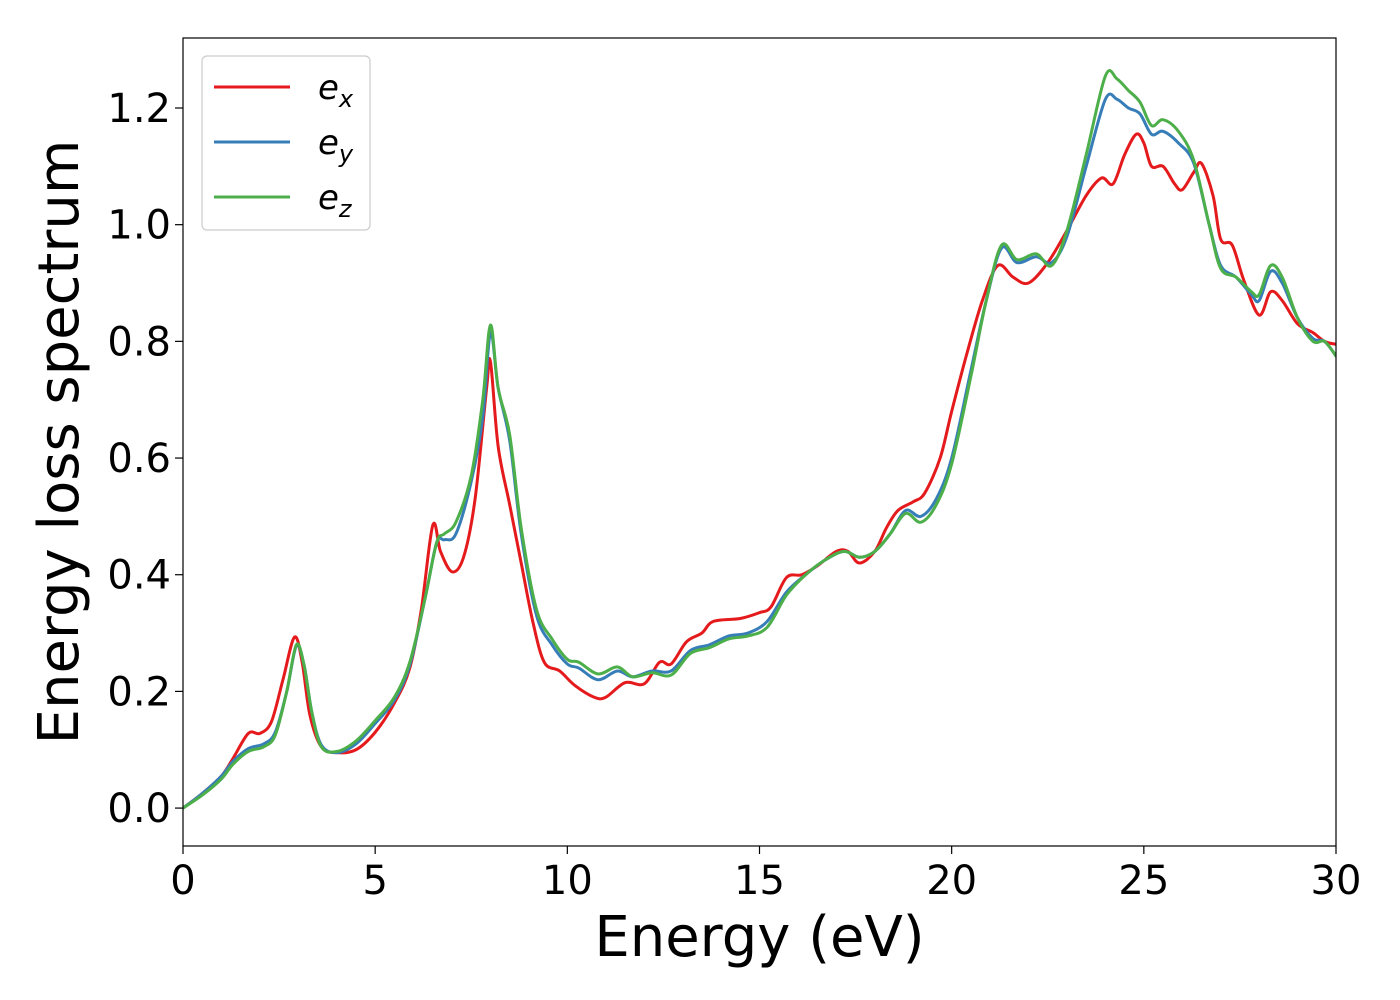  Describe the element at coordinates (336, 145) in the screenshot. I see `legend-label-y: ey` at that location.